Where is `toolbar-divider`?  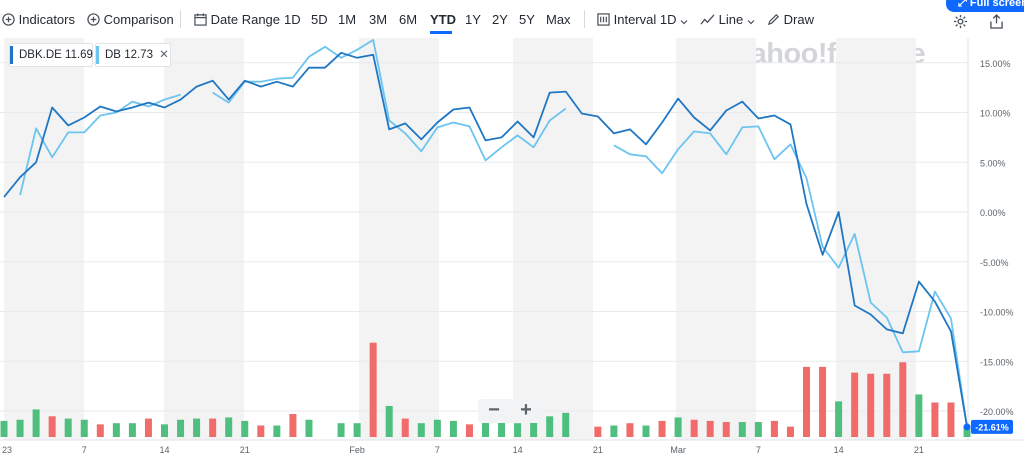
toolbar-divider is located at coordinates (584, 19).